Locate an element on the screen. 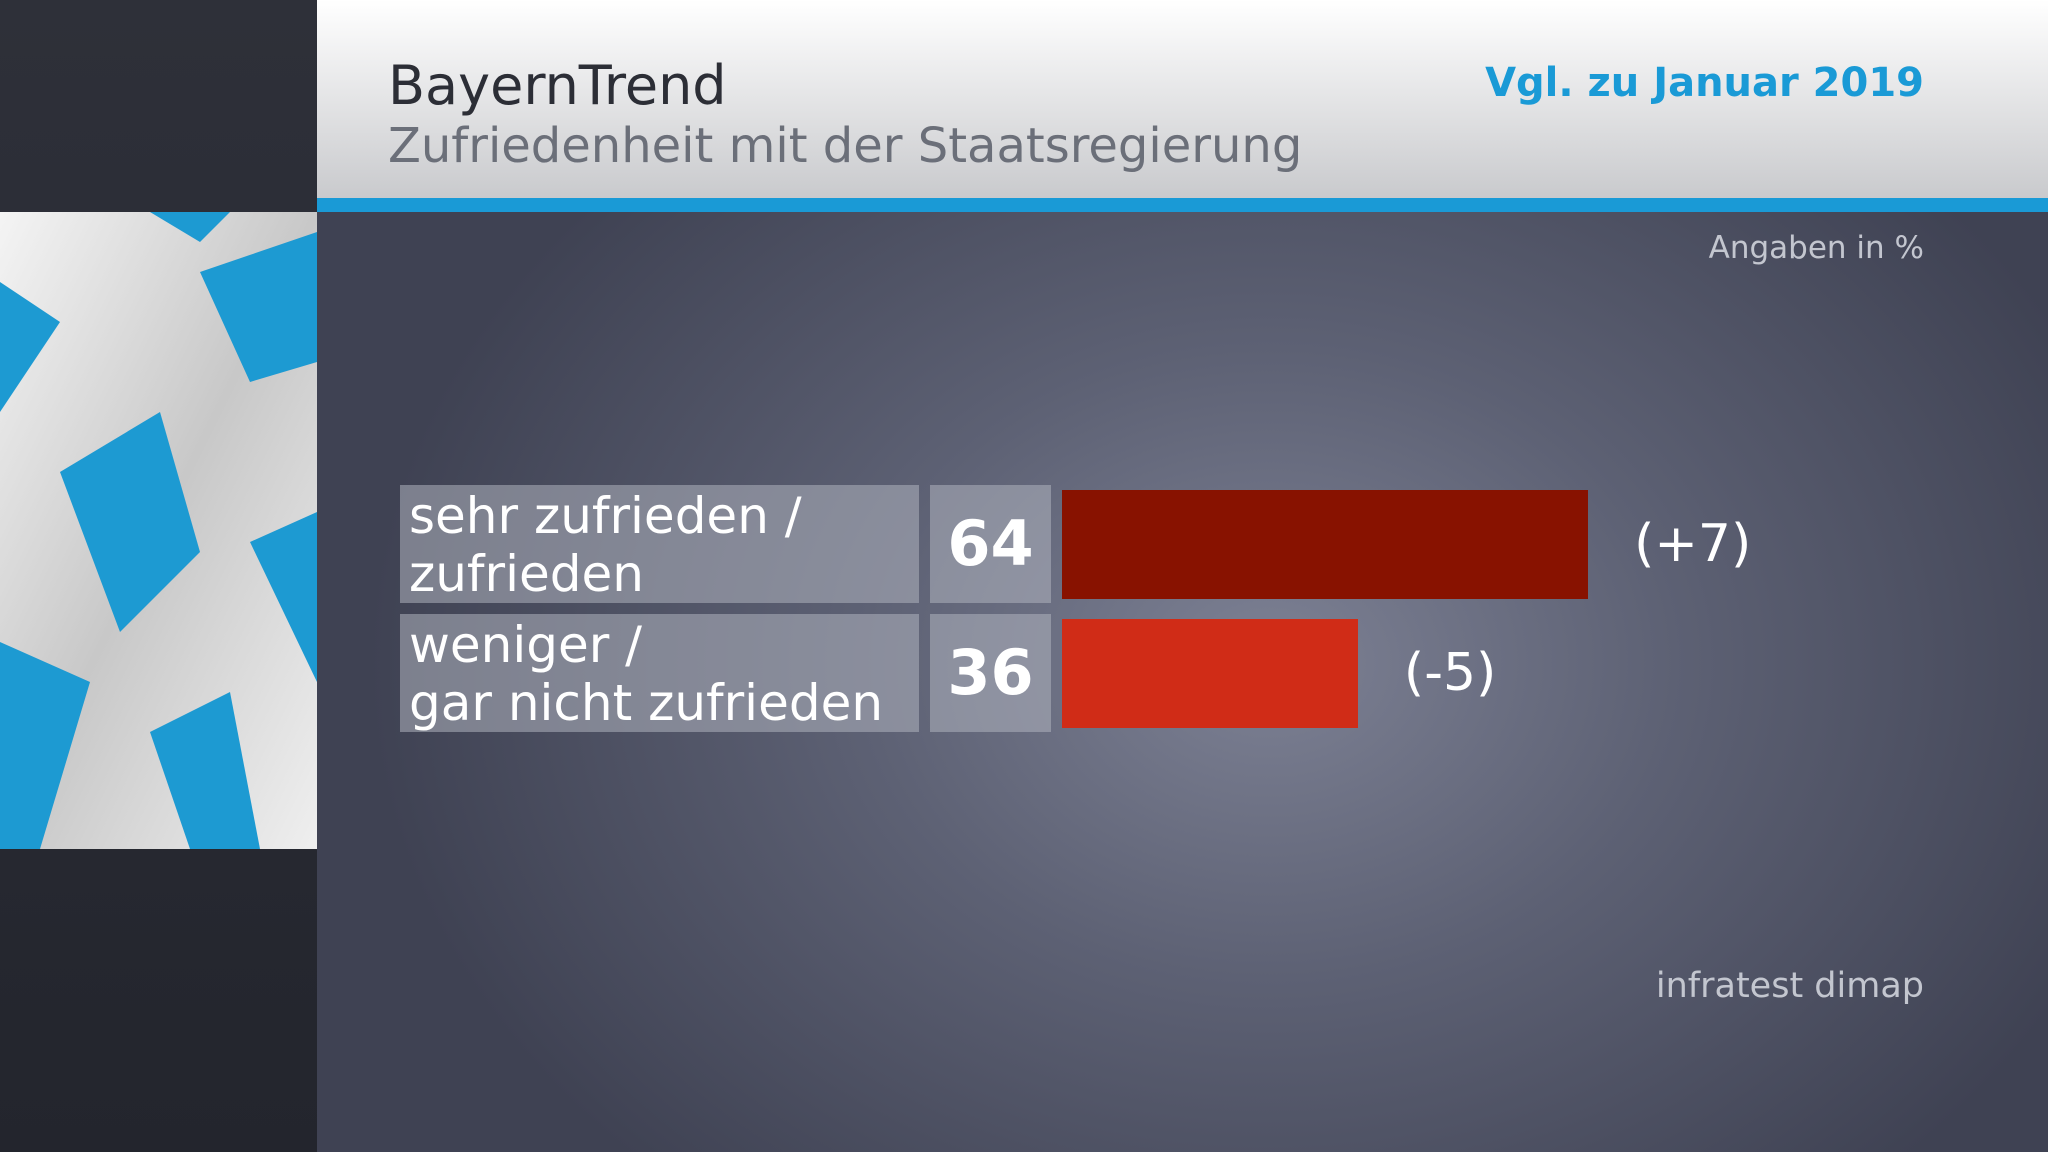 The height and width of the screenshot is (1152, 2048). source: infratest dimap is located at coordinates (1789, 986).